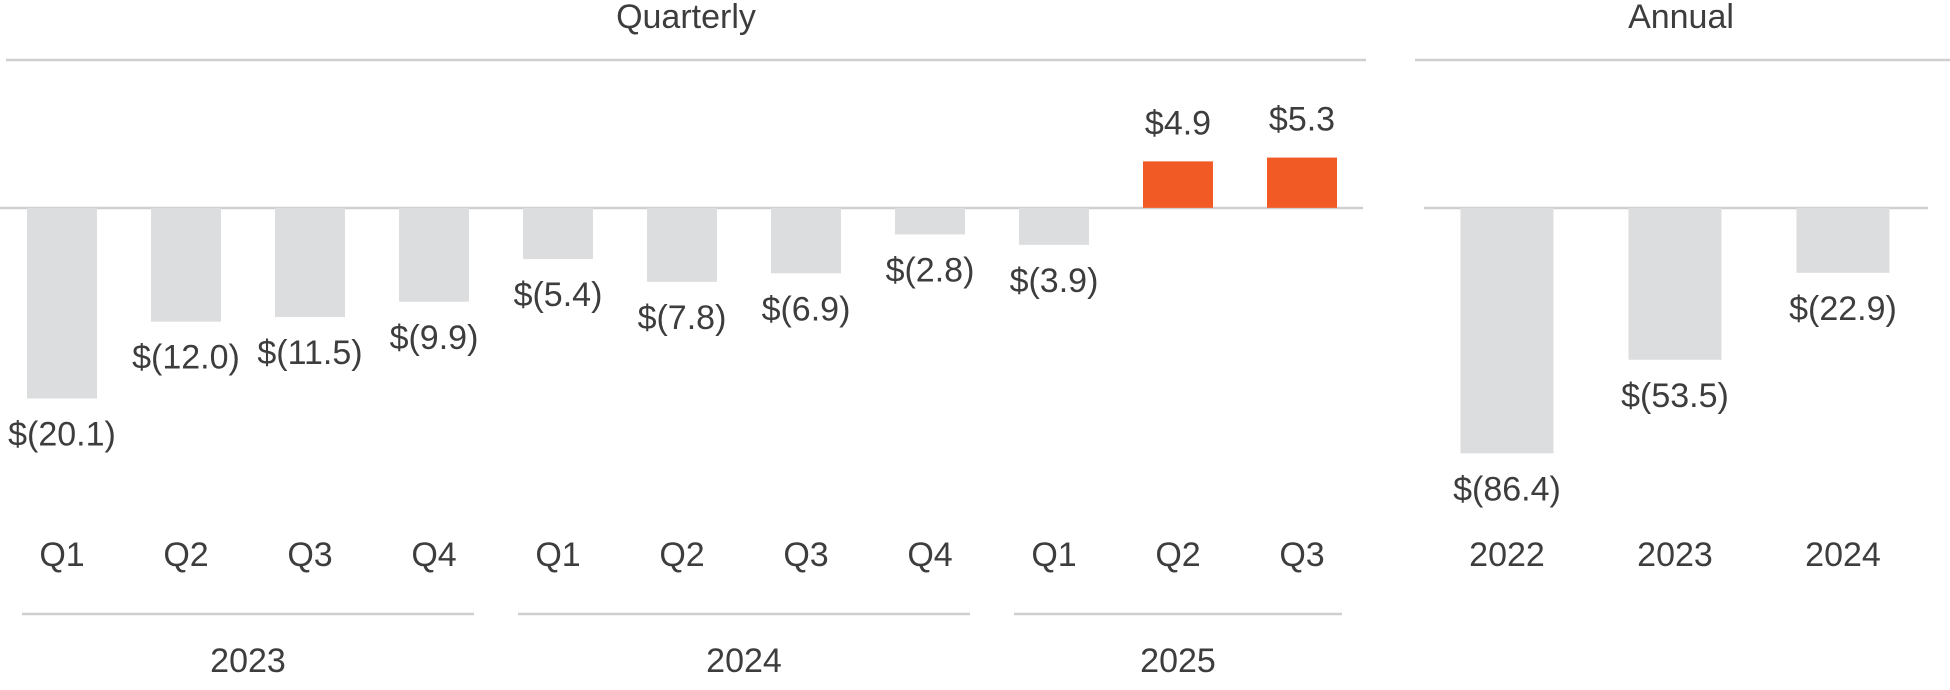 The width and height of the screenshot is (1950, 690). I want to click on value-label: $5.3, so click(1302, 120).